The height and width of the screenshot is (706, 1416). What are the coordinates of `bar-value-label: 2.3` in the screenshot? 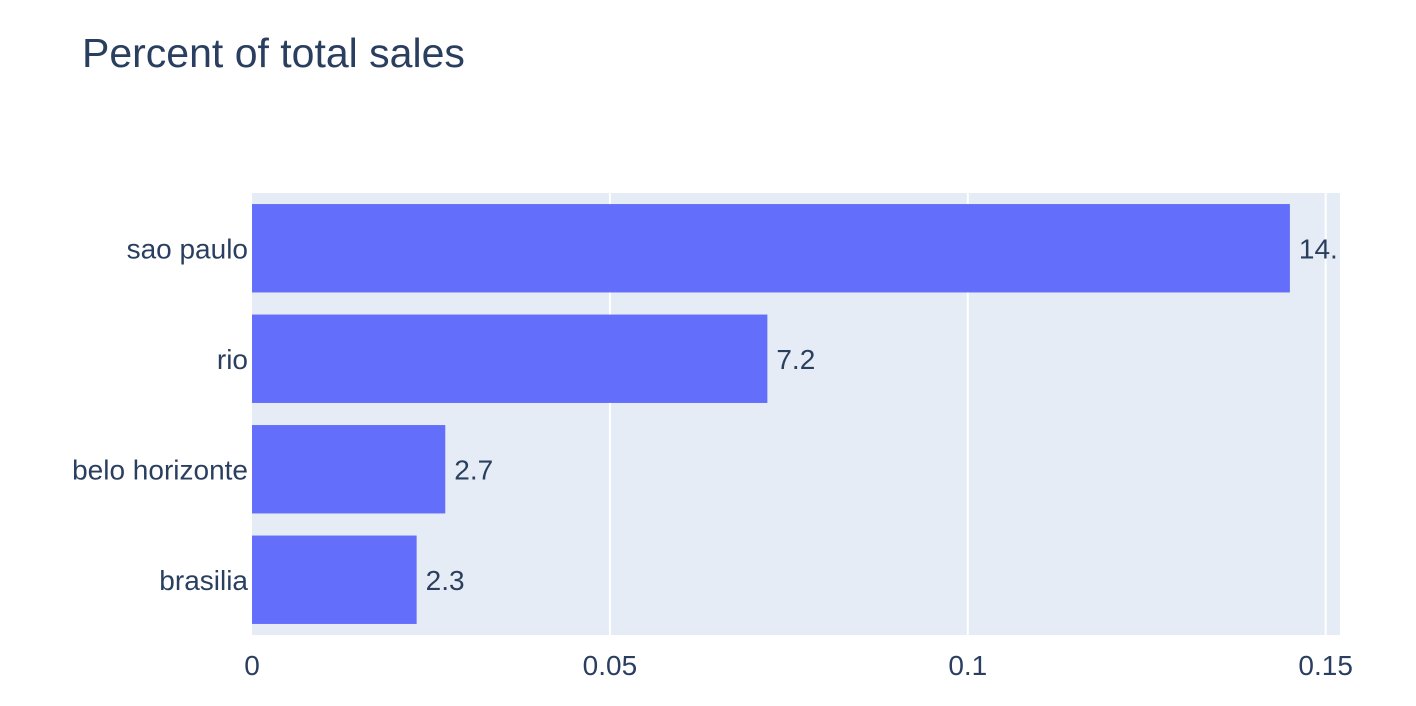 It's located at (445, 580).